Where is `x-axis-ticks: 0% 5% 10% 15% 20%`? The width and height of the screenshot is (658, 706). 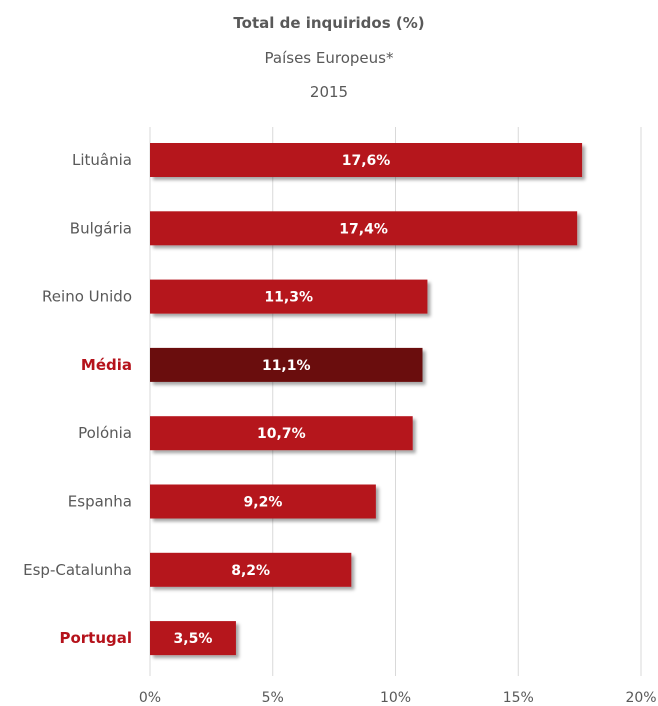 x-axis-ticks: 0% 5% 10% 15% 20% is located at coordinates (398, 698).